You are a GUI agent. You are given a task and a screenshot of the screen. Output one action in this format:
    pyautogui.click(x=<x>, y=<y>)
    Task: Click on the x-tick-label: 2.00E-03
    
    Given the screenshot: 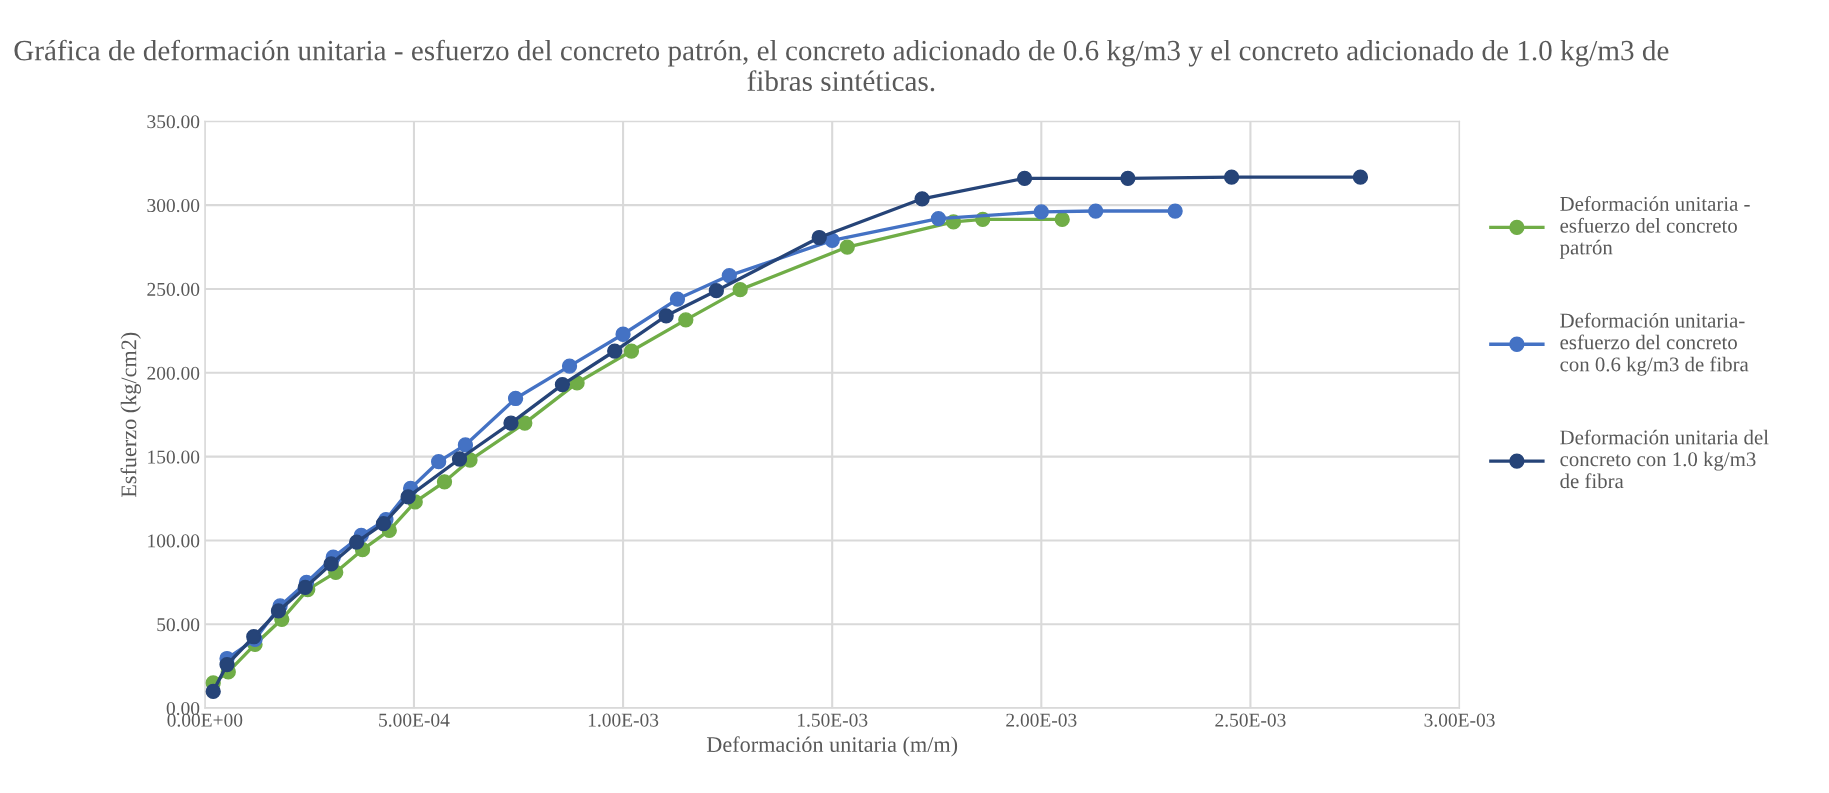 What is the action you would take?
    pyautogui.click(x=1041, y=720)
    